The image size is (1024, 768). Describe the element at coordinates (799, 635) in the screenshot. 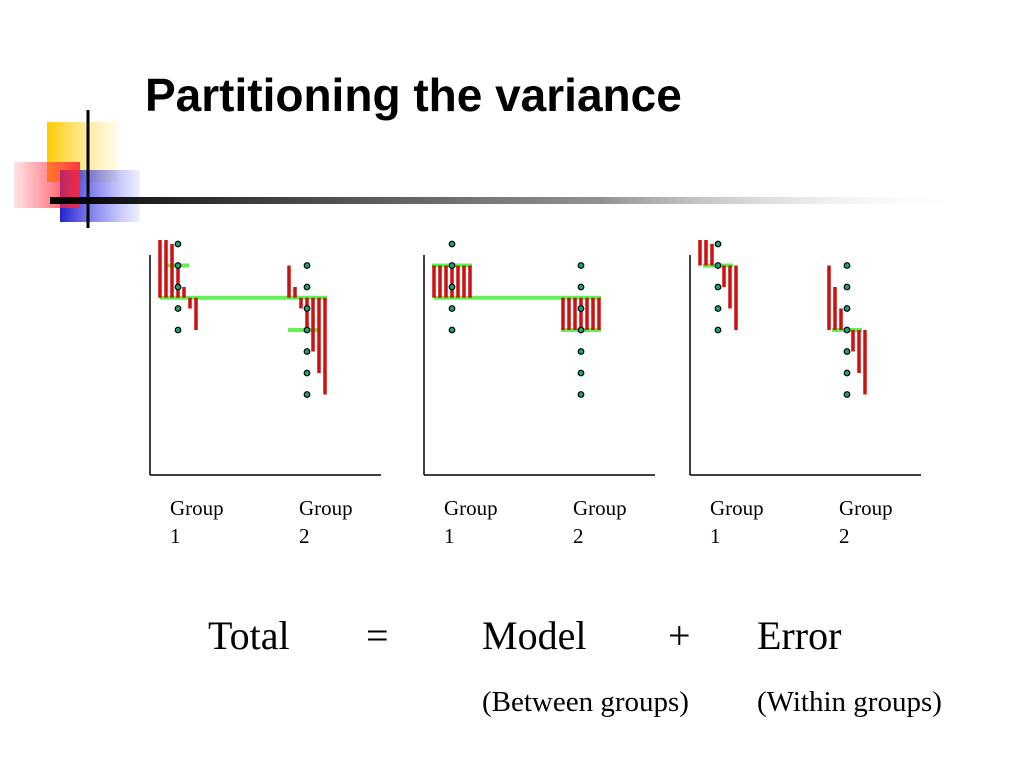

I see `eq-error: Error` at that location.